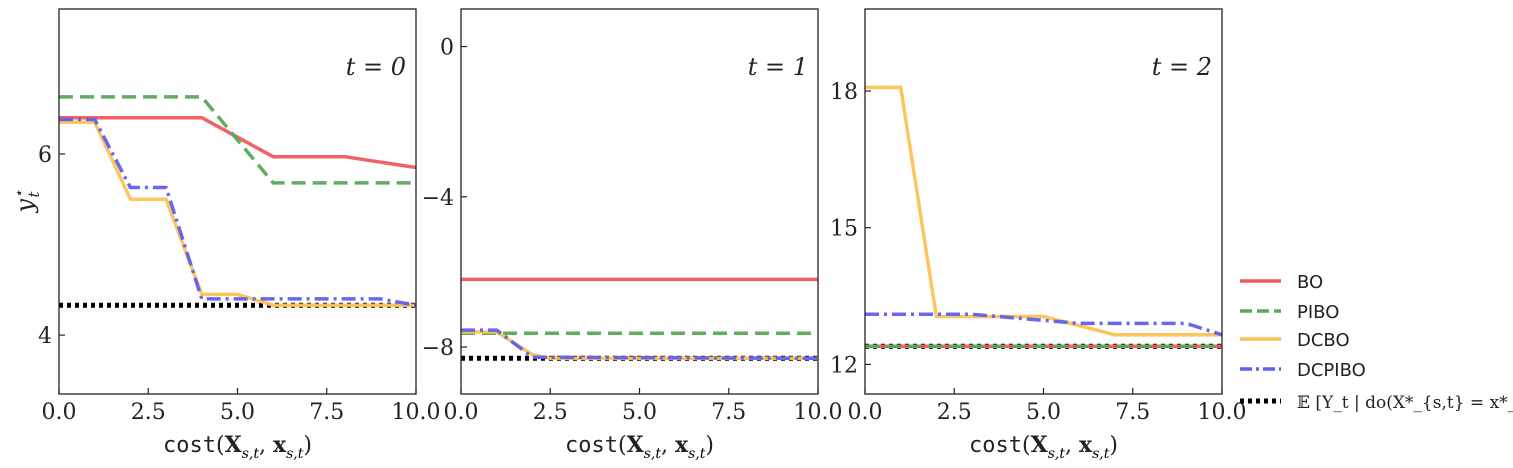 Image resolution: width=1513 pixels, height=468 pixels. What do you see at coordinates (1323, 340) in the screenshot?
I see `legend-label: DCBO` at bounding box center [1323, 340].